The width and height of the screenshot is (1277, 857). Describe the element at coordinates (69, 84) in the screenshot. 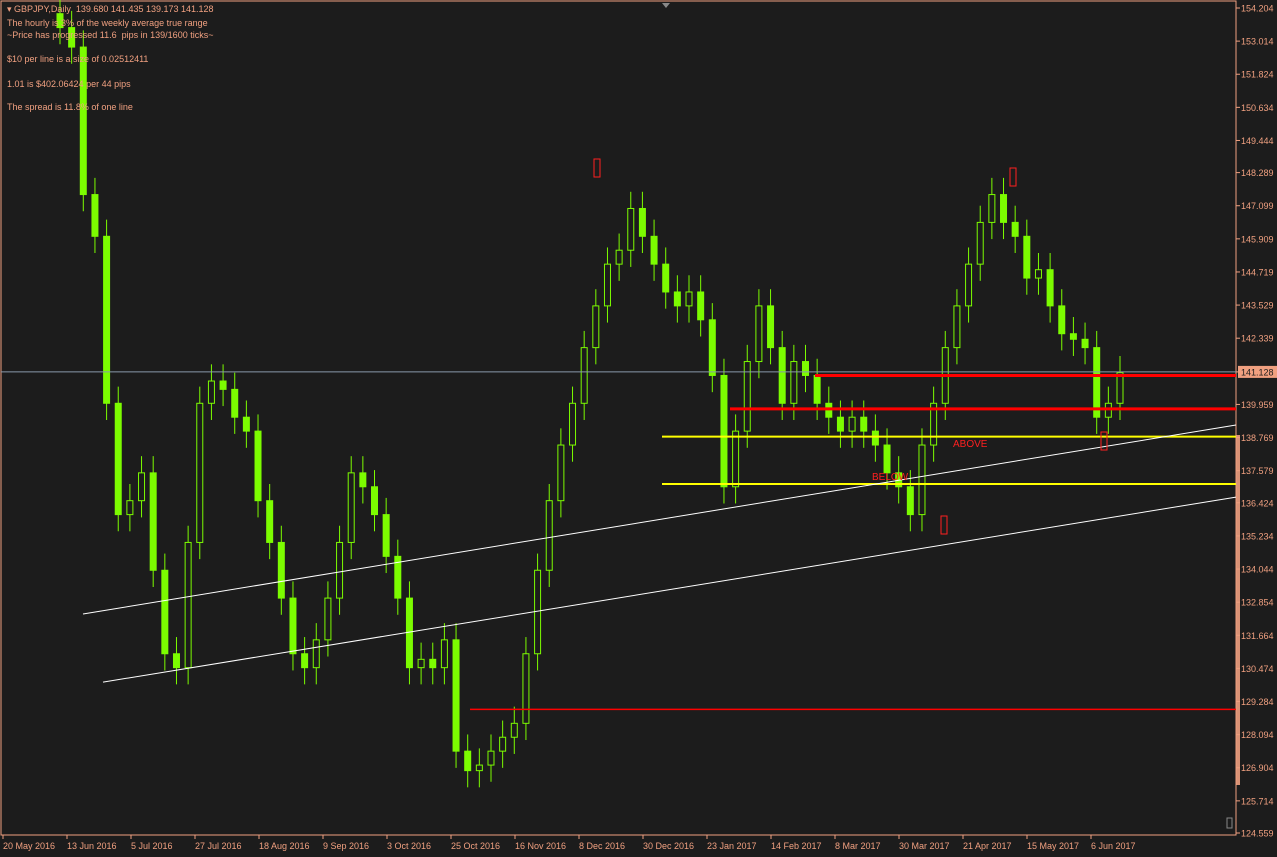

I see `info-line-pips: 1.01 is $402.06424 per 44 pips` at that location.